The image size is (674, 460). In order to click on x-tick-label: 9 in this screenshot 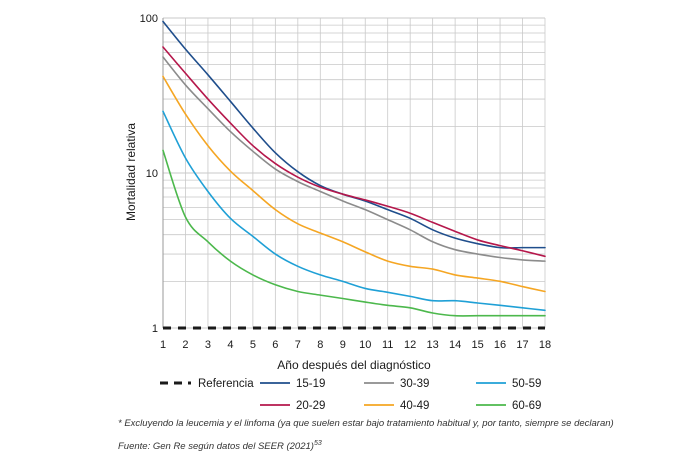, I will do `click(343, 345)`.